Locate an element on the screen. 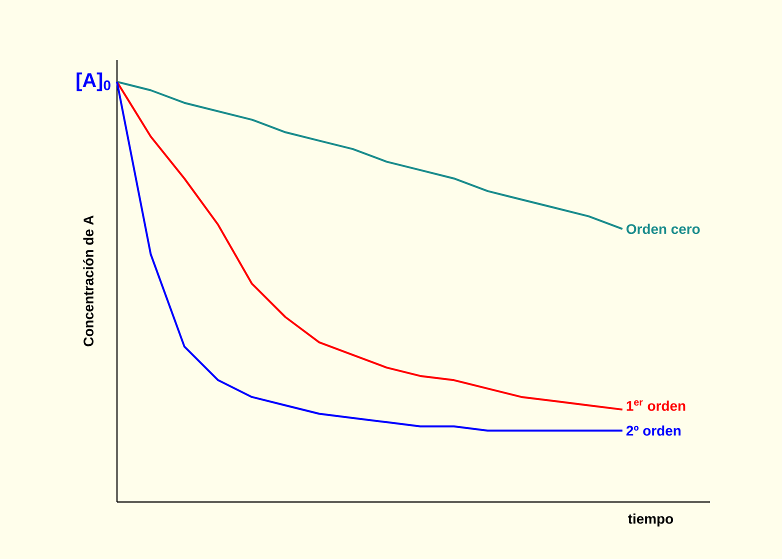 The width and height of the screenshot is (782, 559). x-axis-title: tiempo is located at coordinates (651, 520).